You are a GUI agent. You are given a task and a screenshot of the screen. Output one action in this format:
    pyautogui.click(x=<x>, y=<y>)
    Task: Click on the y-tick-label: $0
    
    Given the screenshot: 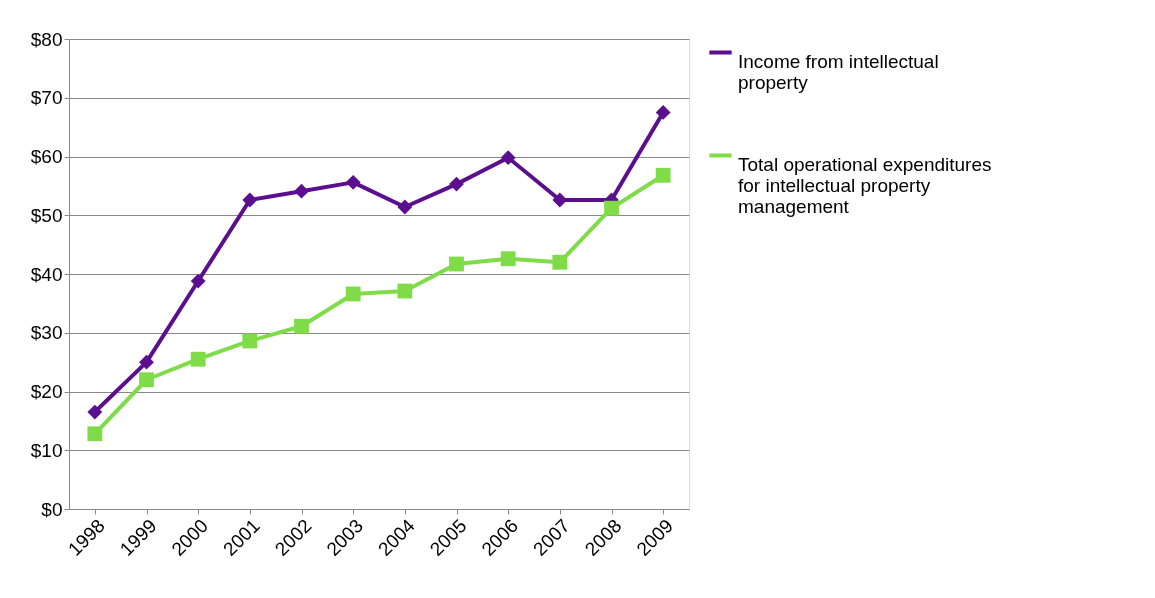 What is the action you would take?
    pyautogui.click(x=52, y=509)
    